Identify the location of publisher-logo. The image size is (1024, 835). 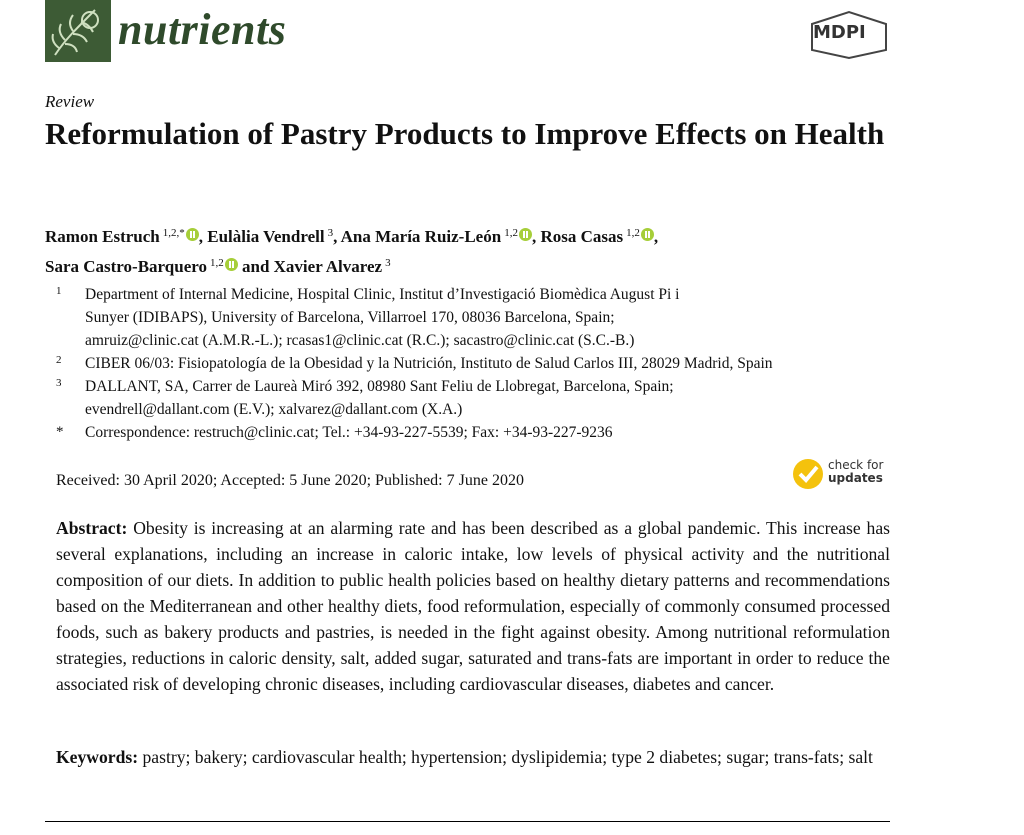
(849, 35).